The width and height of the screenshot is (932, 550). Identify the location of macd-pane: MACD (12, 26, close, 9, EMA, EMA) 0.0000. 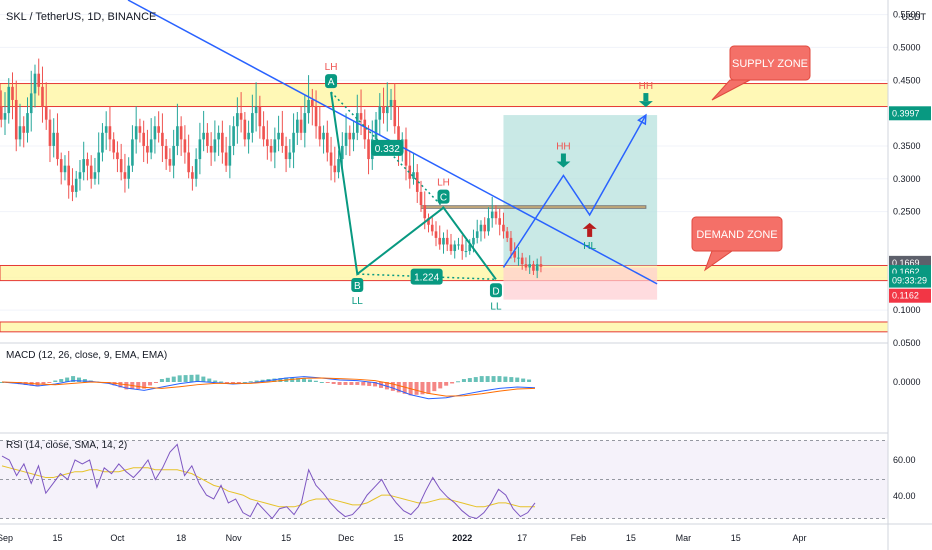
(460, 375).